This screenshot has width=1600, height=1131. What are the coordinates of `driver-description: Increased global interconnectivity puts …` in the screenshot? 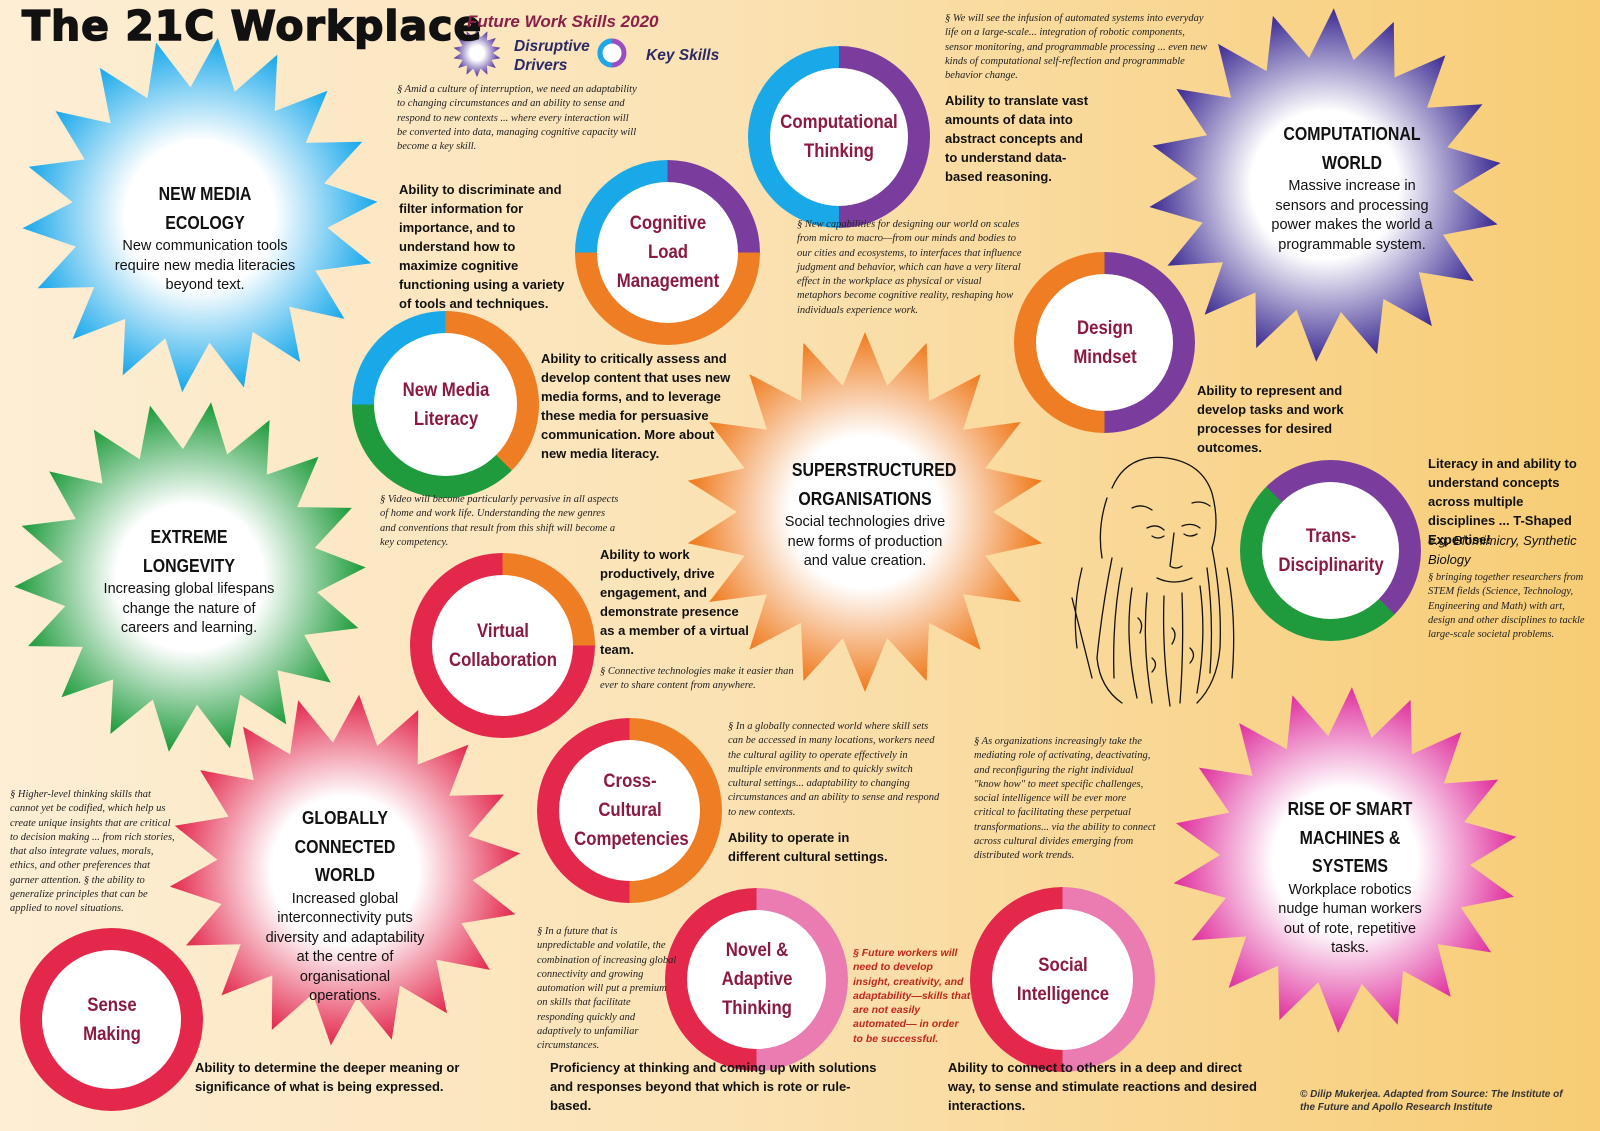 It's located at (345, 947).